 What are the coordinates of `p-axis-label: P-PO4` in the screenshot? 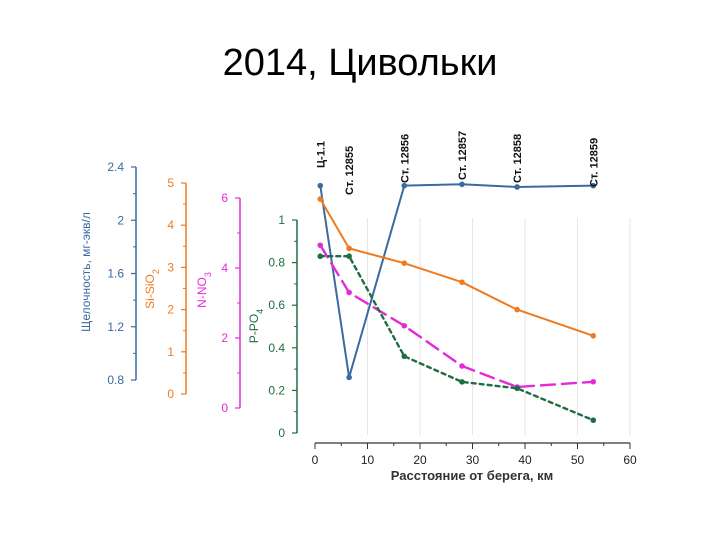 It's located at (256, 326).